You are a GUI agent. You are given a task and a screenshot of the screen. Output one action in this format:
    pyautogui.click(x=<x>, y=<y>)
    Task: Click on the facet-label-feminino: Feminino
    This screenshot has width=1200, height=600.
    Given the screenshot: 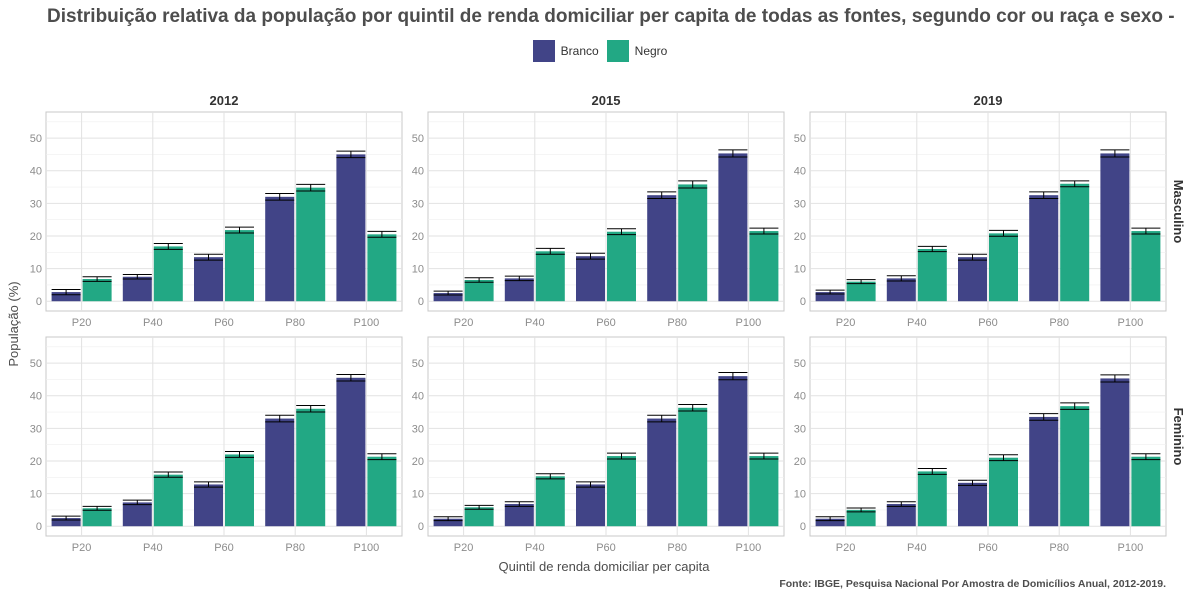 What is the action you would take?
    pyautogui.click(x=1178, y=437)
    